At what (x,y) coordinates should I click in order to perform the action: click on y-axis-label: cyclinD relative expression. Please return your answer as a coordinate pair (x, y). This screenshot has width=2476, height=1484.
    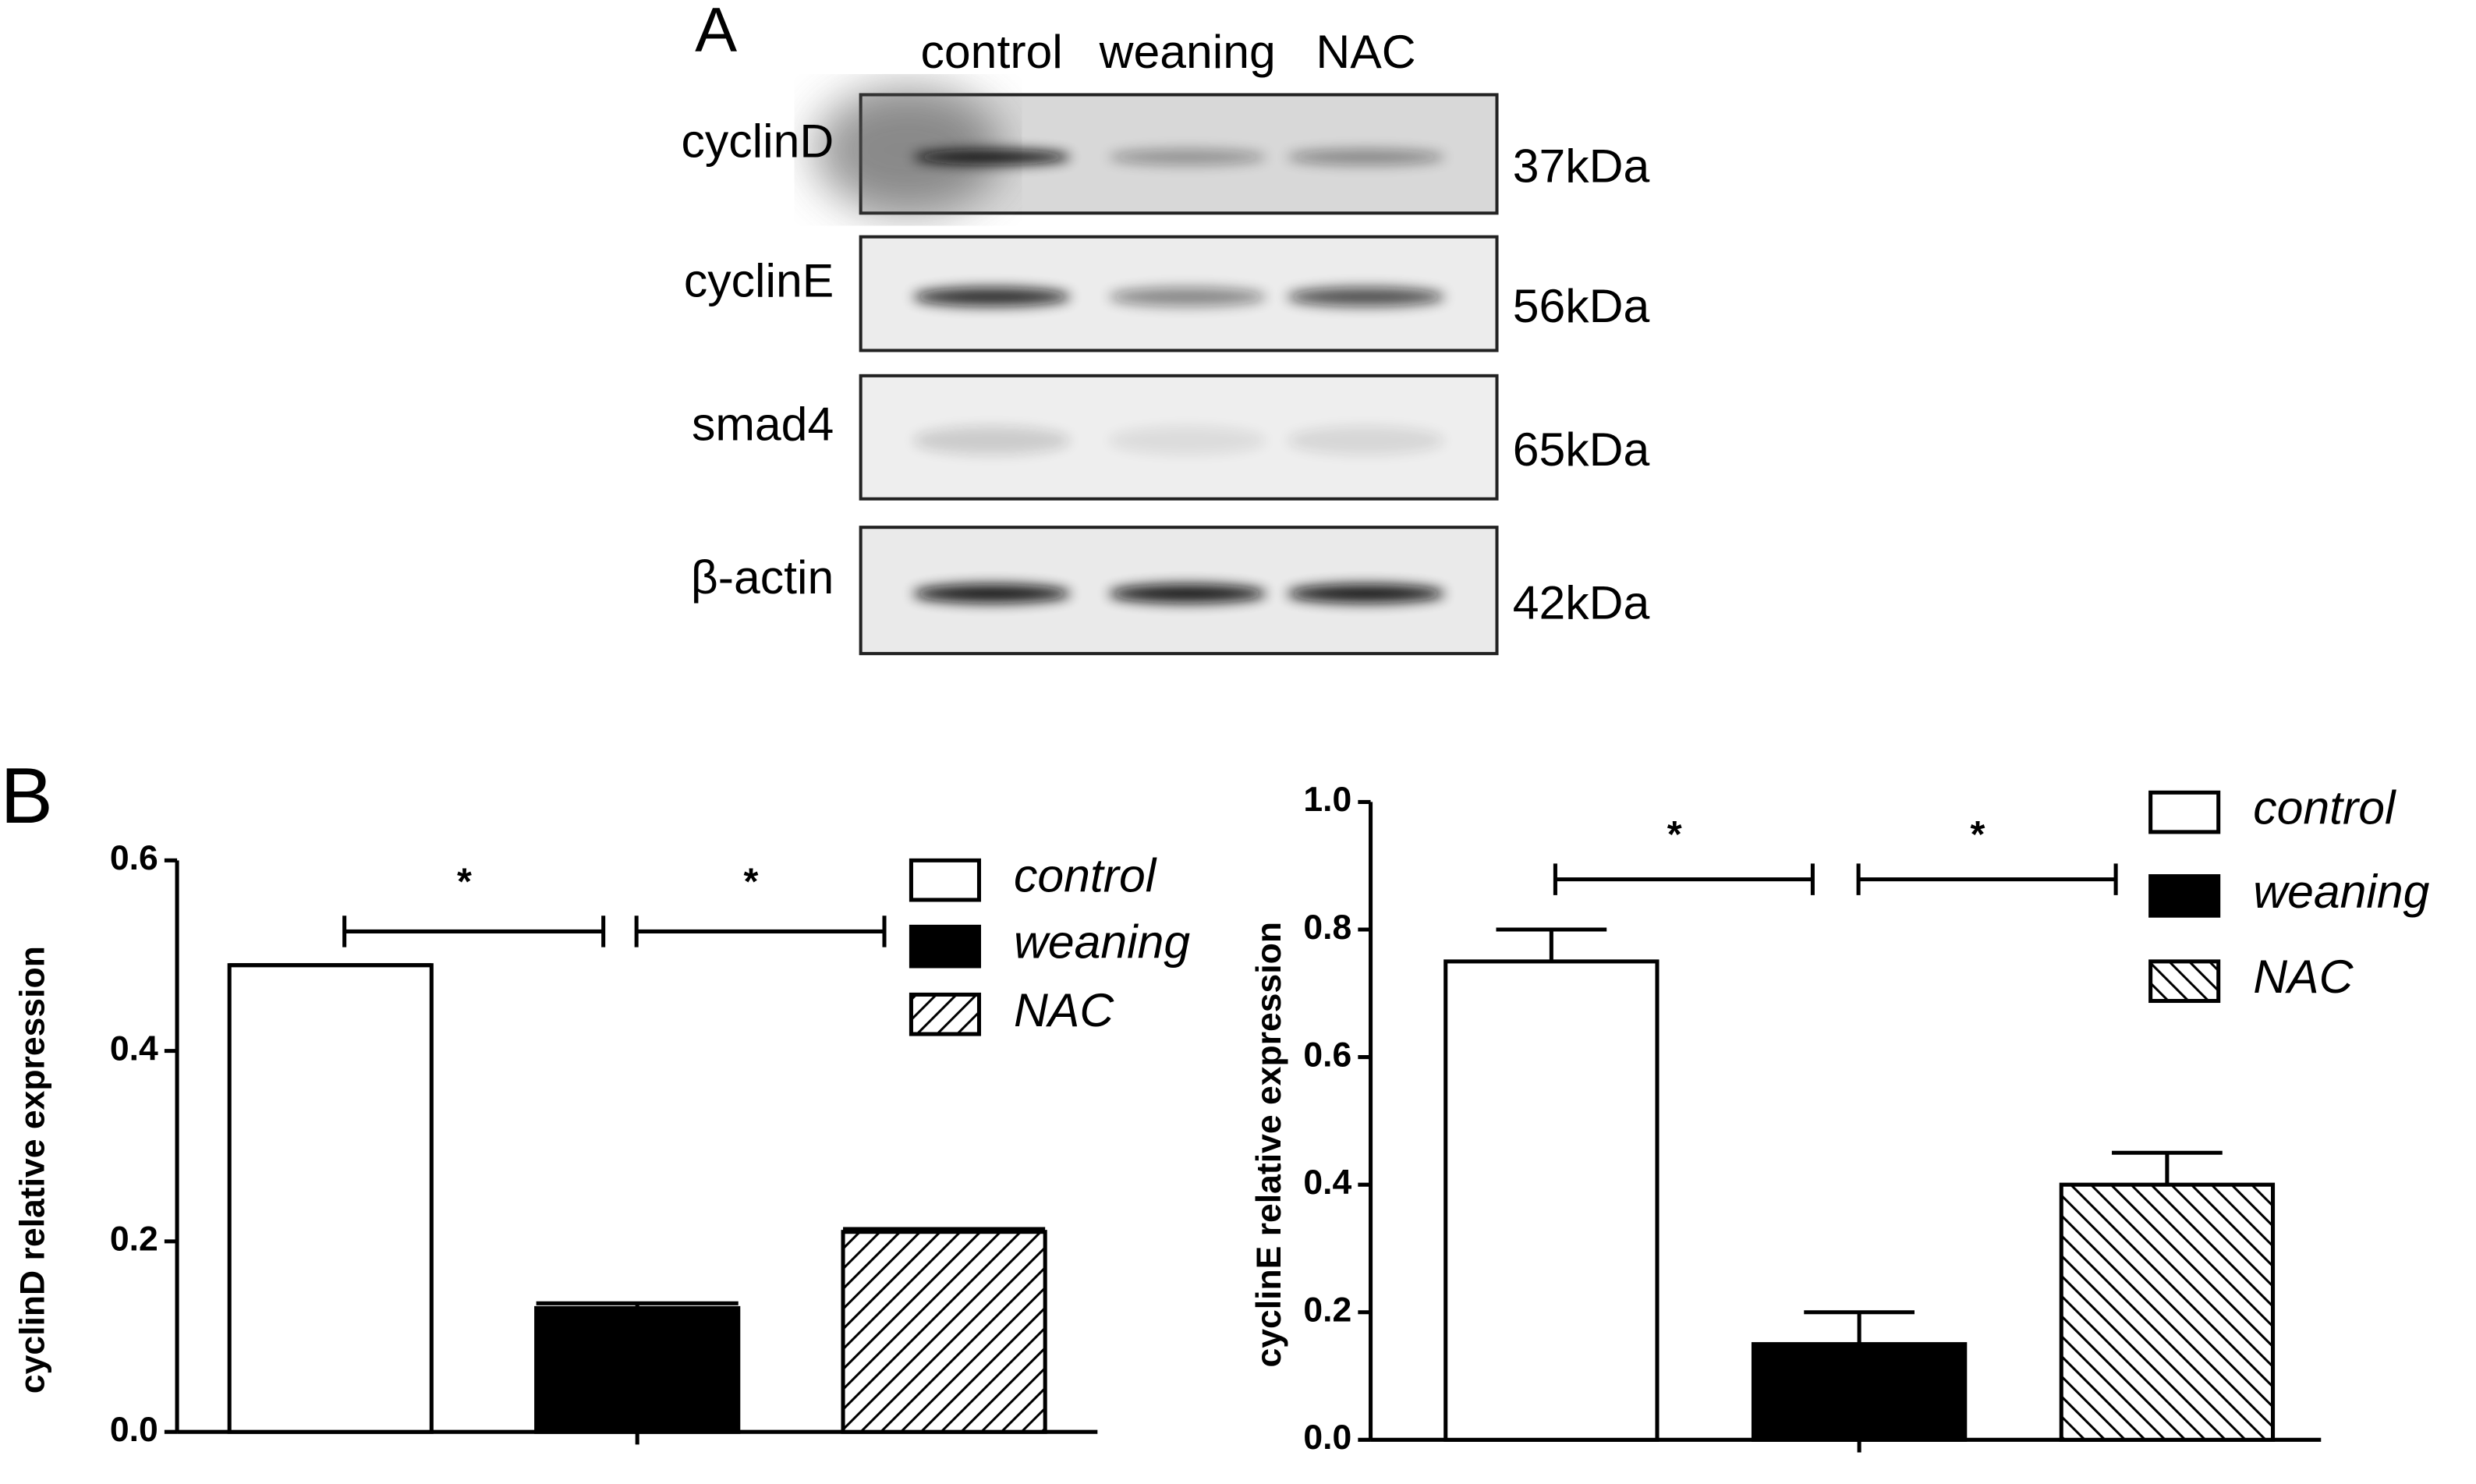
    Looking at the image, I should click on (33, 1170).